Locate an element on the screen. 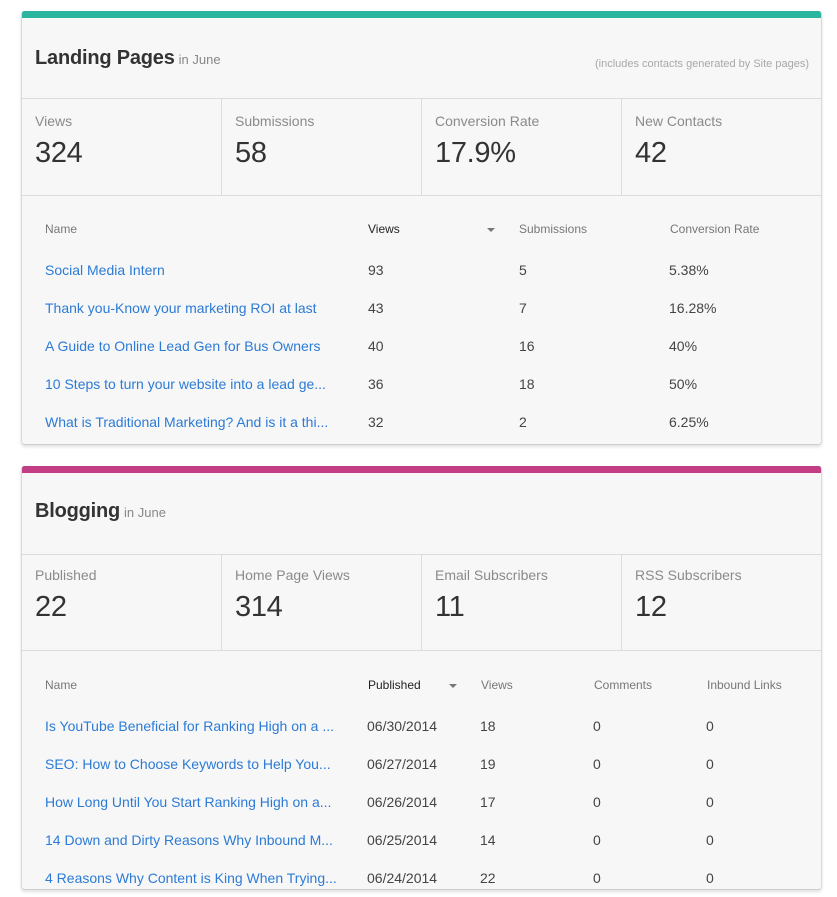 Image resolution: width=837 pixels, height=897 pixels. stat-value: 12 is located at coordinates (651, 607).